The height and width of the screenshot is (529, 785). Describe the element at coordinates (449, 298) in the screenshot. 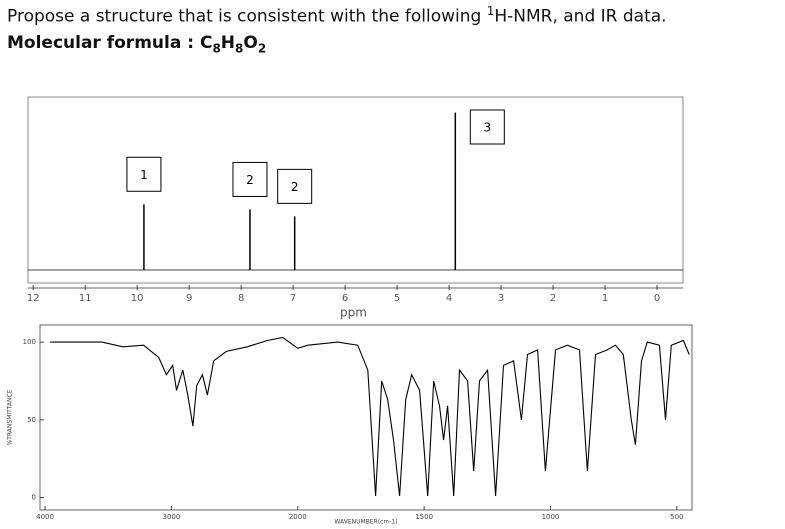

I see `x-tick-label: 4` at that location.